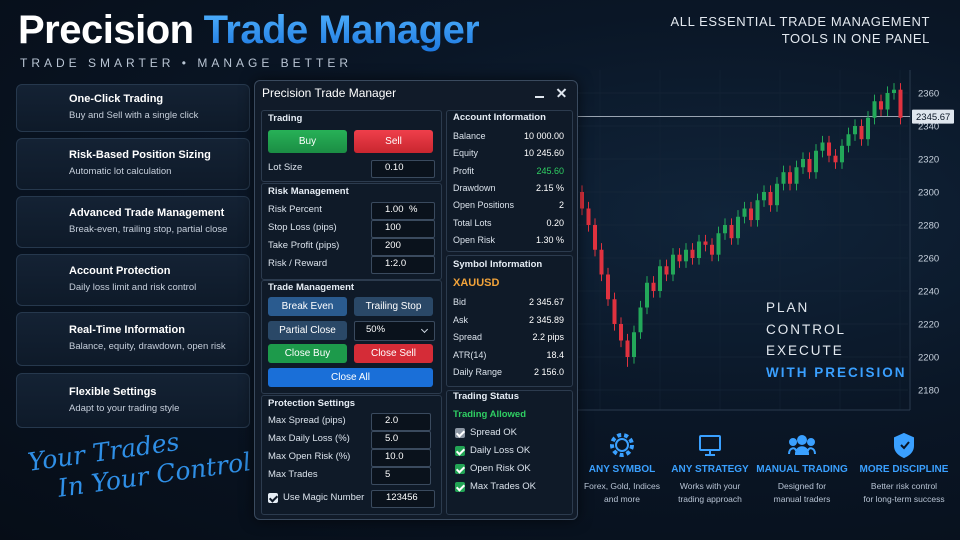 The width and height of the screenshot is (960, 540). I want to click on right-tagline: CONTROL, so click(806, 329).